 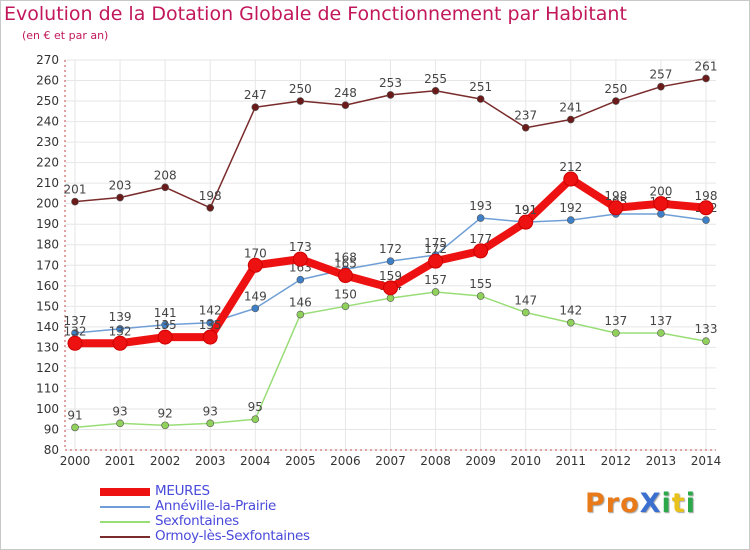 What do you see at coordinates (650, 503) in the screenshot?
I see `logo-letter: X` at bounding box center [650, 503].